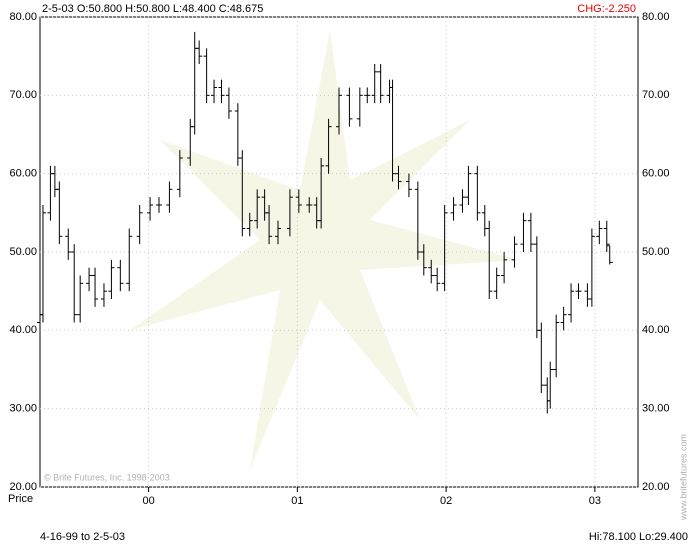  I want to click on x-tick-label: 00, so click(148, 501).